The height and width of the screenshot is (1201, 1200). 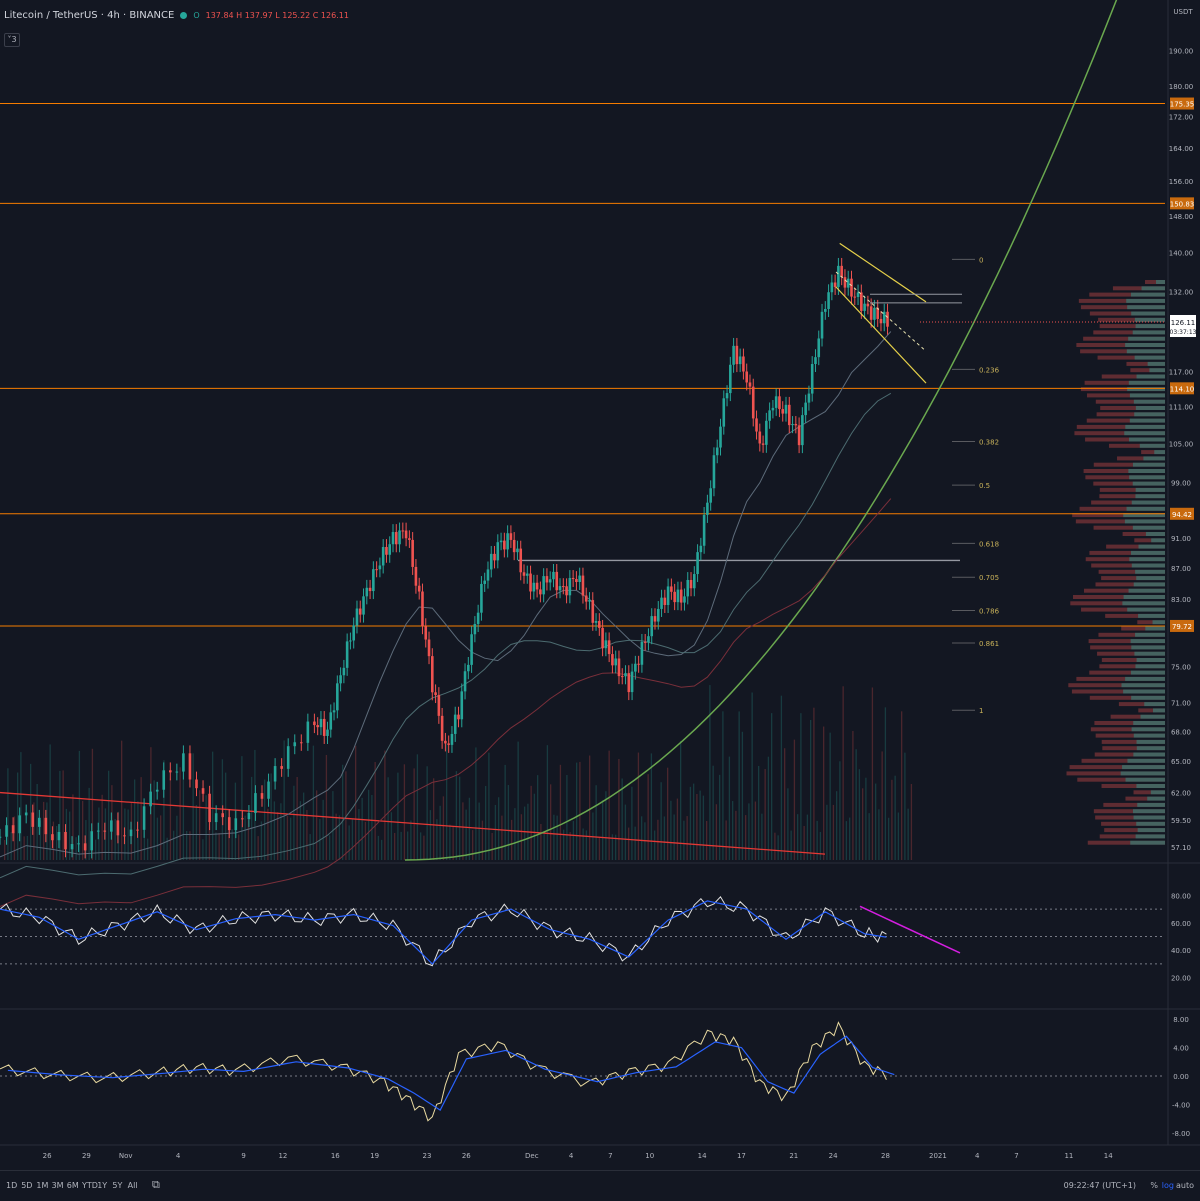 I want to click on calendar-range-icon: ⧉, so click(x=156, y=1184).